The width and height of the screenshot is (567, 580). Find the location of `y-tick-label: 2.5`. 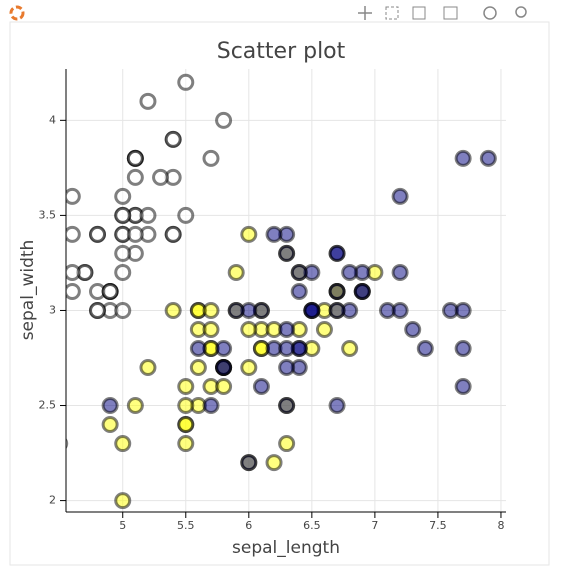

y-tick-label: 2.5 is located at coordinates (48, 405).